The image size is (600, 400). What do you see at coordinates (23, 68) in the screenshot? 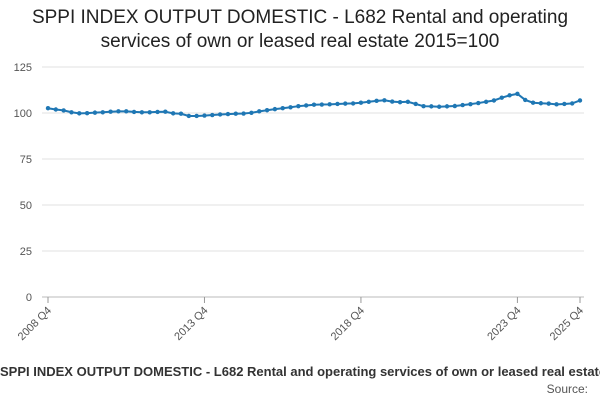
I see `y-tick-label: 125` at bounding box center [23, 68].